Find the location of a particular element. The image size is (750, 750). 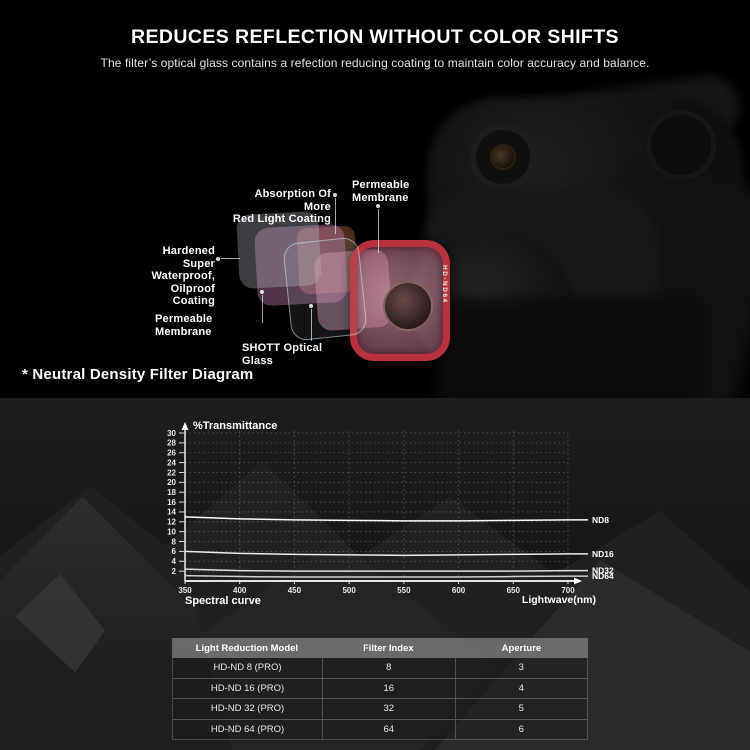

svg-text: 2 is located at coordinates (174, 571).